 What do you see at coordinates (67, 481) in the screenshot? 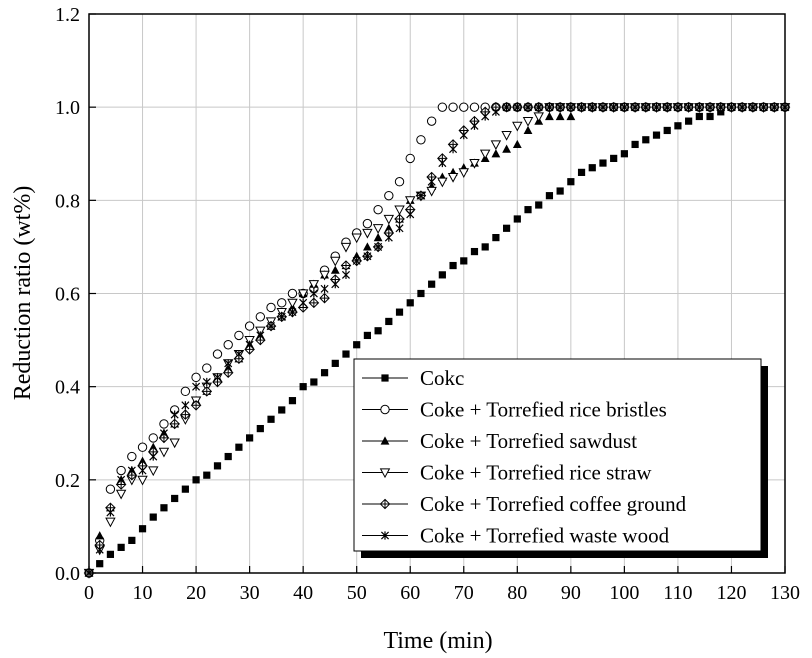
I see `y-tick-label: 0.2` at bounding box center [67, 481].